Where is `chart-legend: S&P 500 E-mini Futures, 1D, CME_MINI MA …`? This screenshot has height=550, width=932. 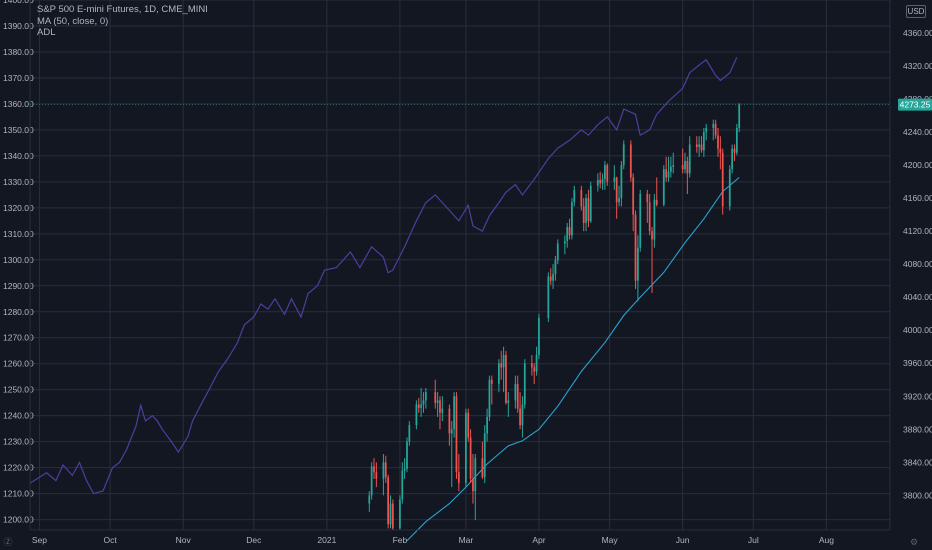 chart-legend: S&P 500 E-mini Futures, 1D, CME_MINI MA … is located at coordinates (122, 21).